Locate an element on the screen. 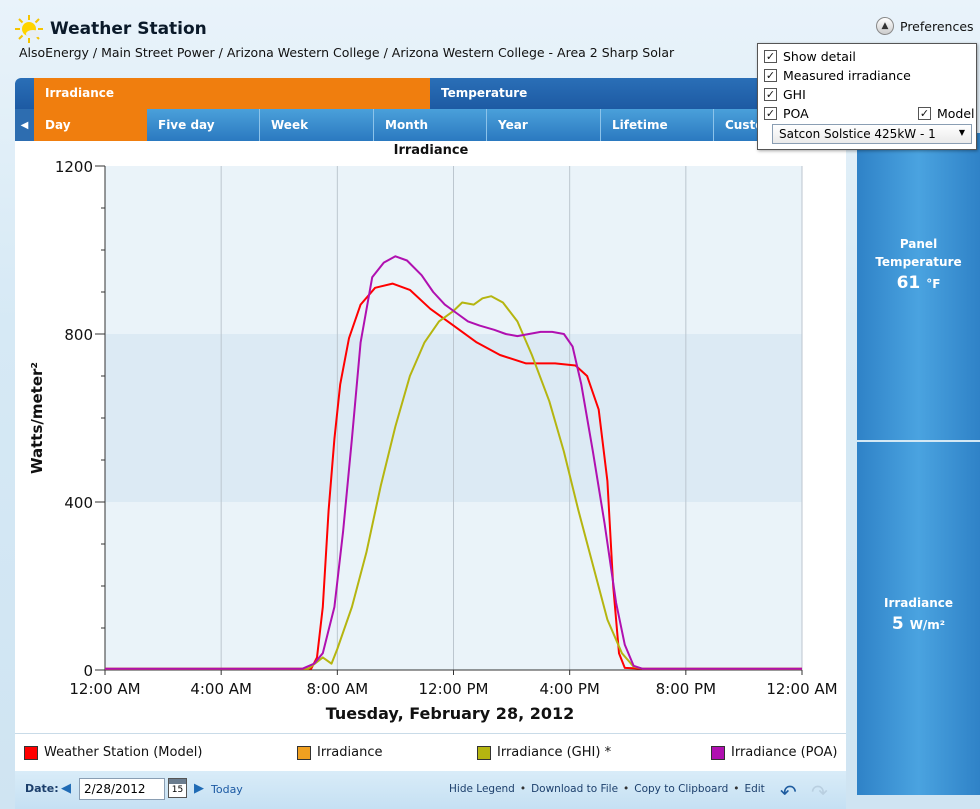  model-select: Satcon Solstice 425kW - 1 ▼ is located at coordinates (872, 134).